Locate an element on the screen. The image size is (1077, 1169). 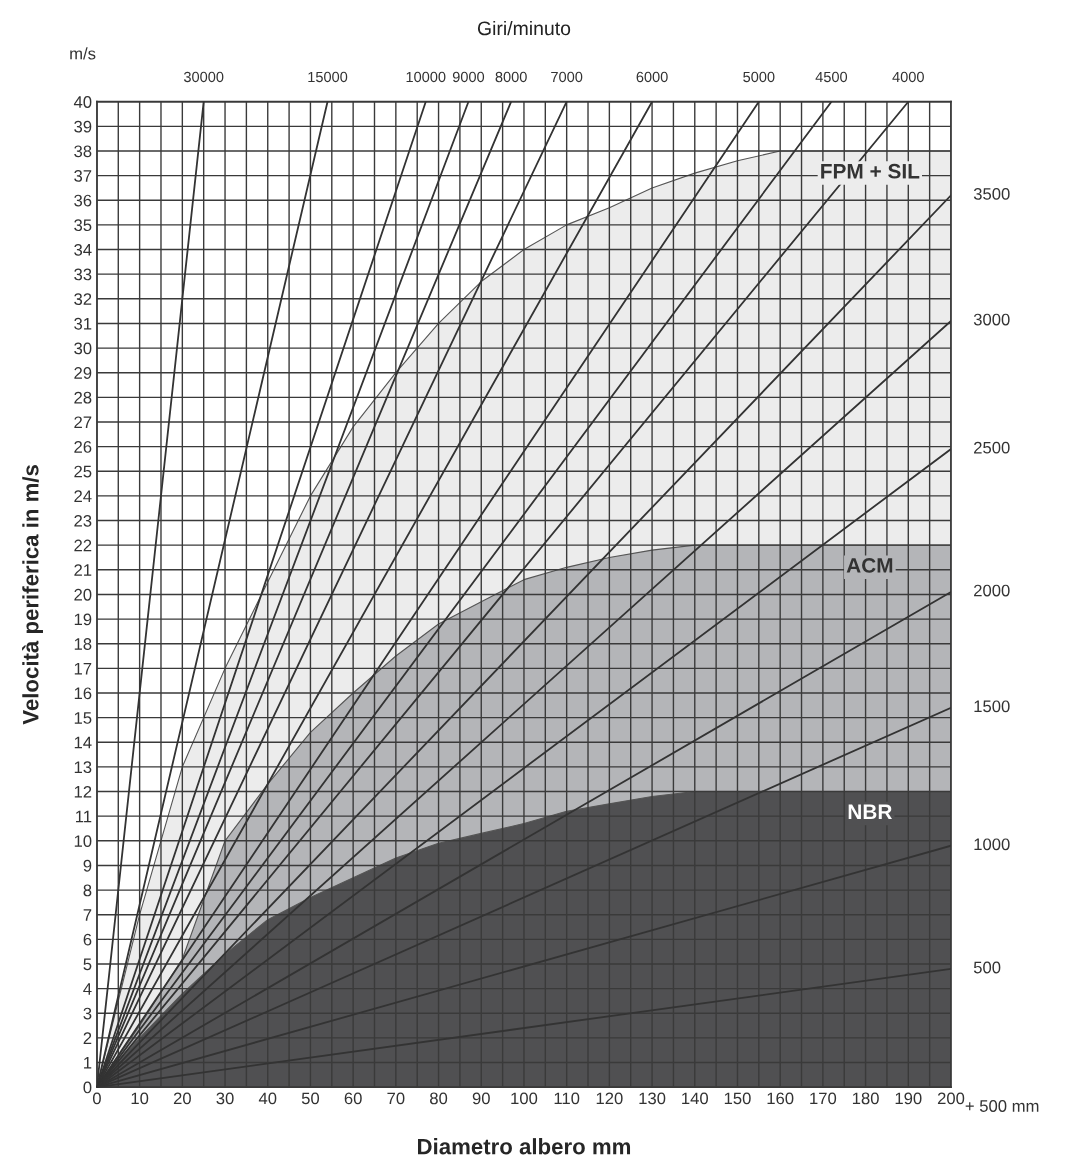
y-tick-label: 1 is located at coordinates (88, 1063).